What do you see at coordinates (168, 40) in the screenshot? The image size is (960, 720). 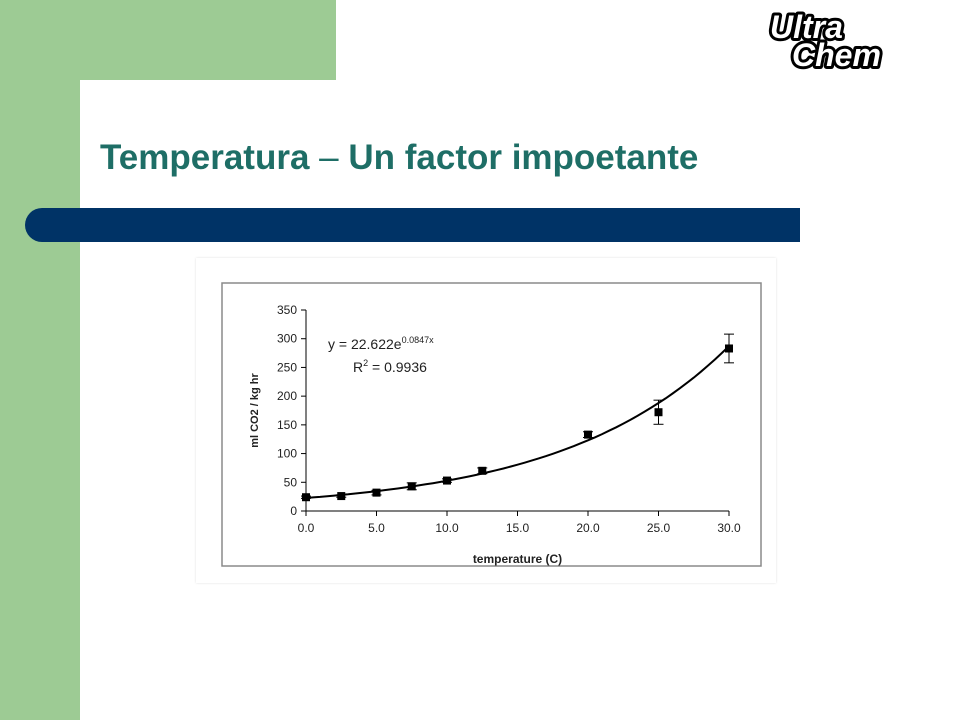 I see `top-accent` at bounding box center [168, 40].